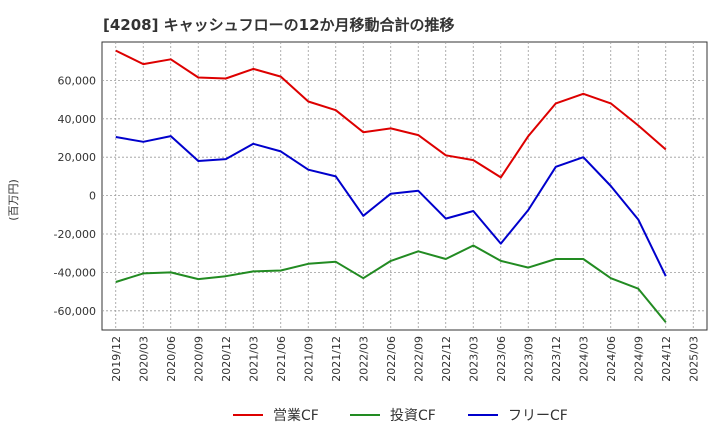 The width and height of the screenshot is (720, 440). I want to click on x-tick-label: 2022/03, so click(363, 359).